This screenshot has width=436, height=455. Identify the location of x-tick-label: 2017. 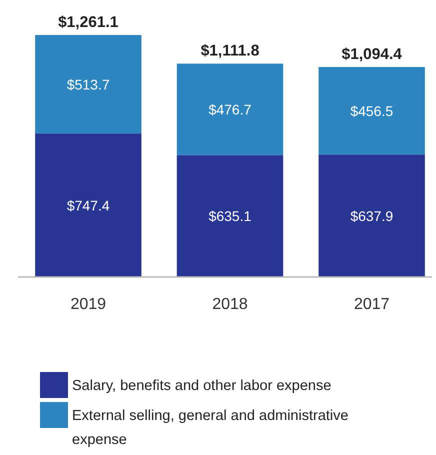
(372, 304).